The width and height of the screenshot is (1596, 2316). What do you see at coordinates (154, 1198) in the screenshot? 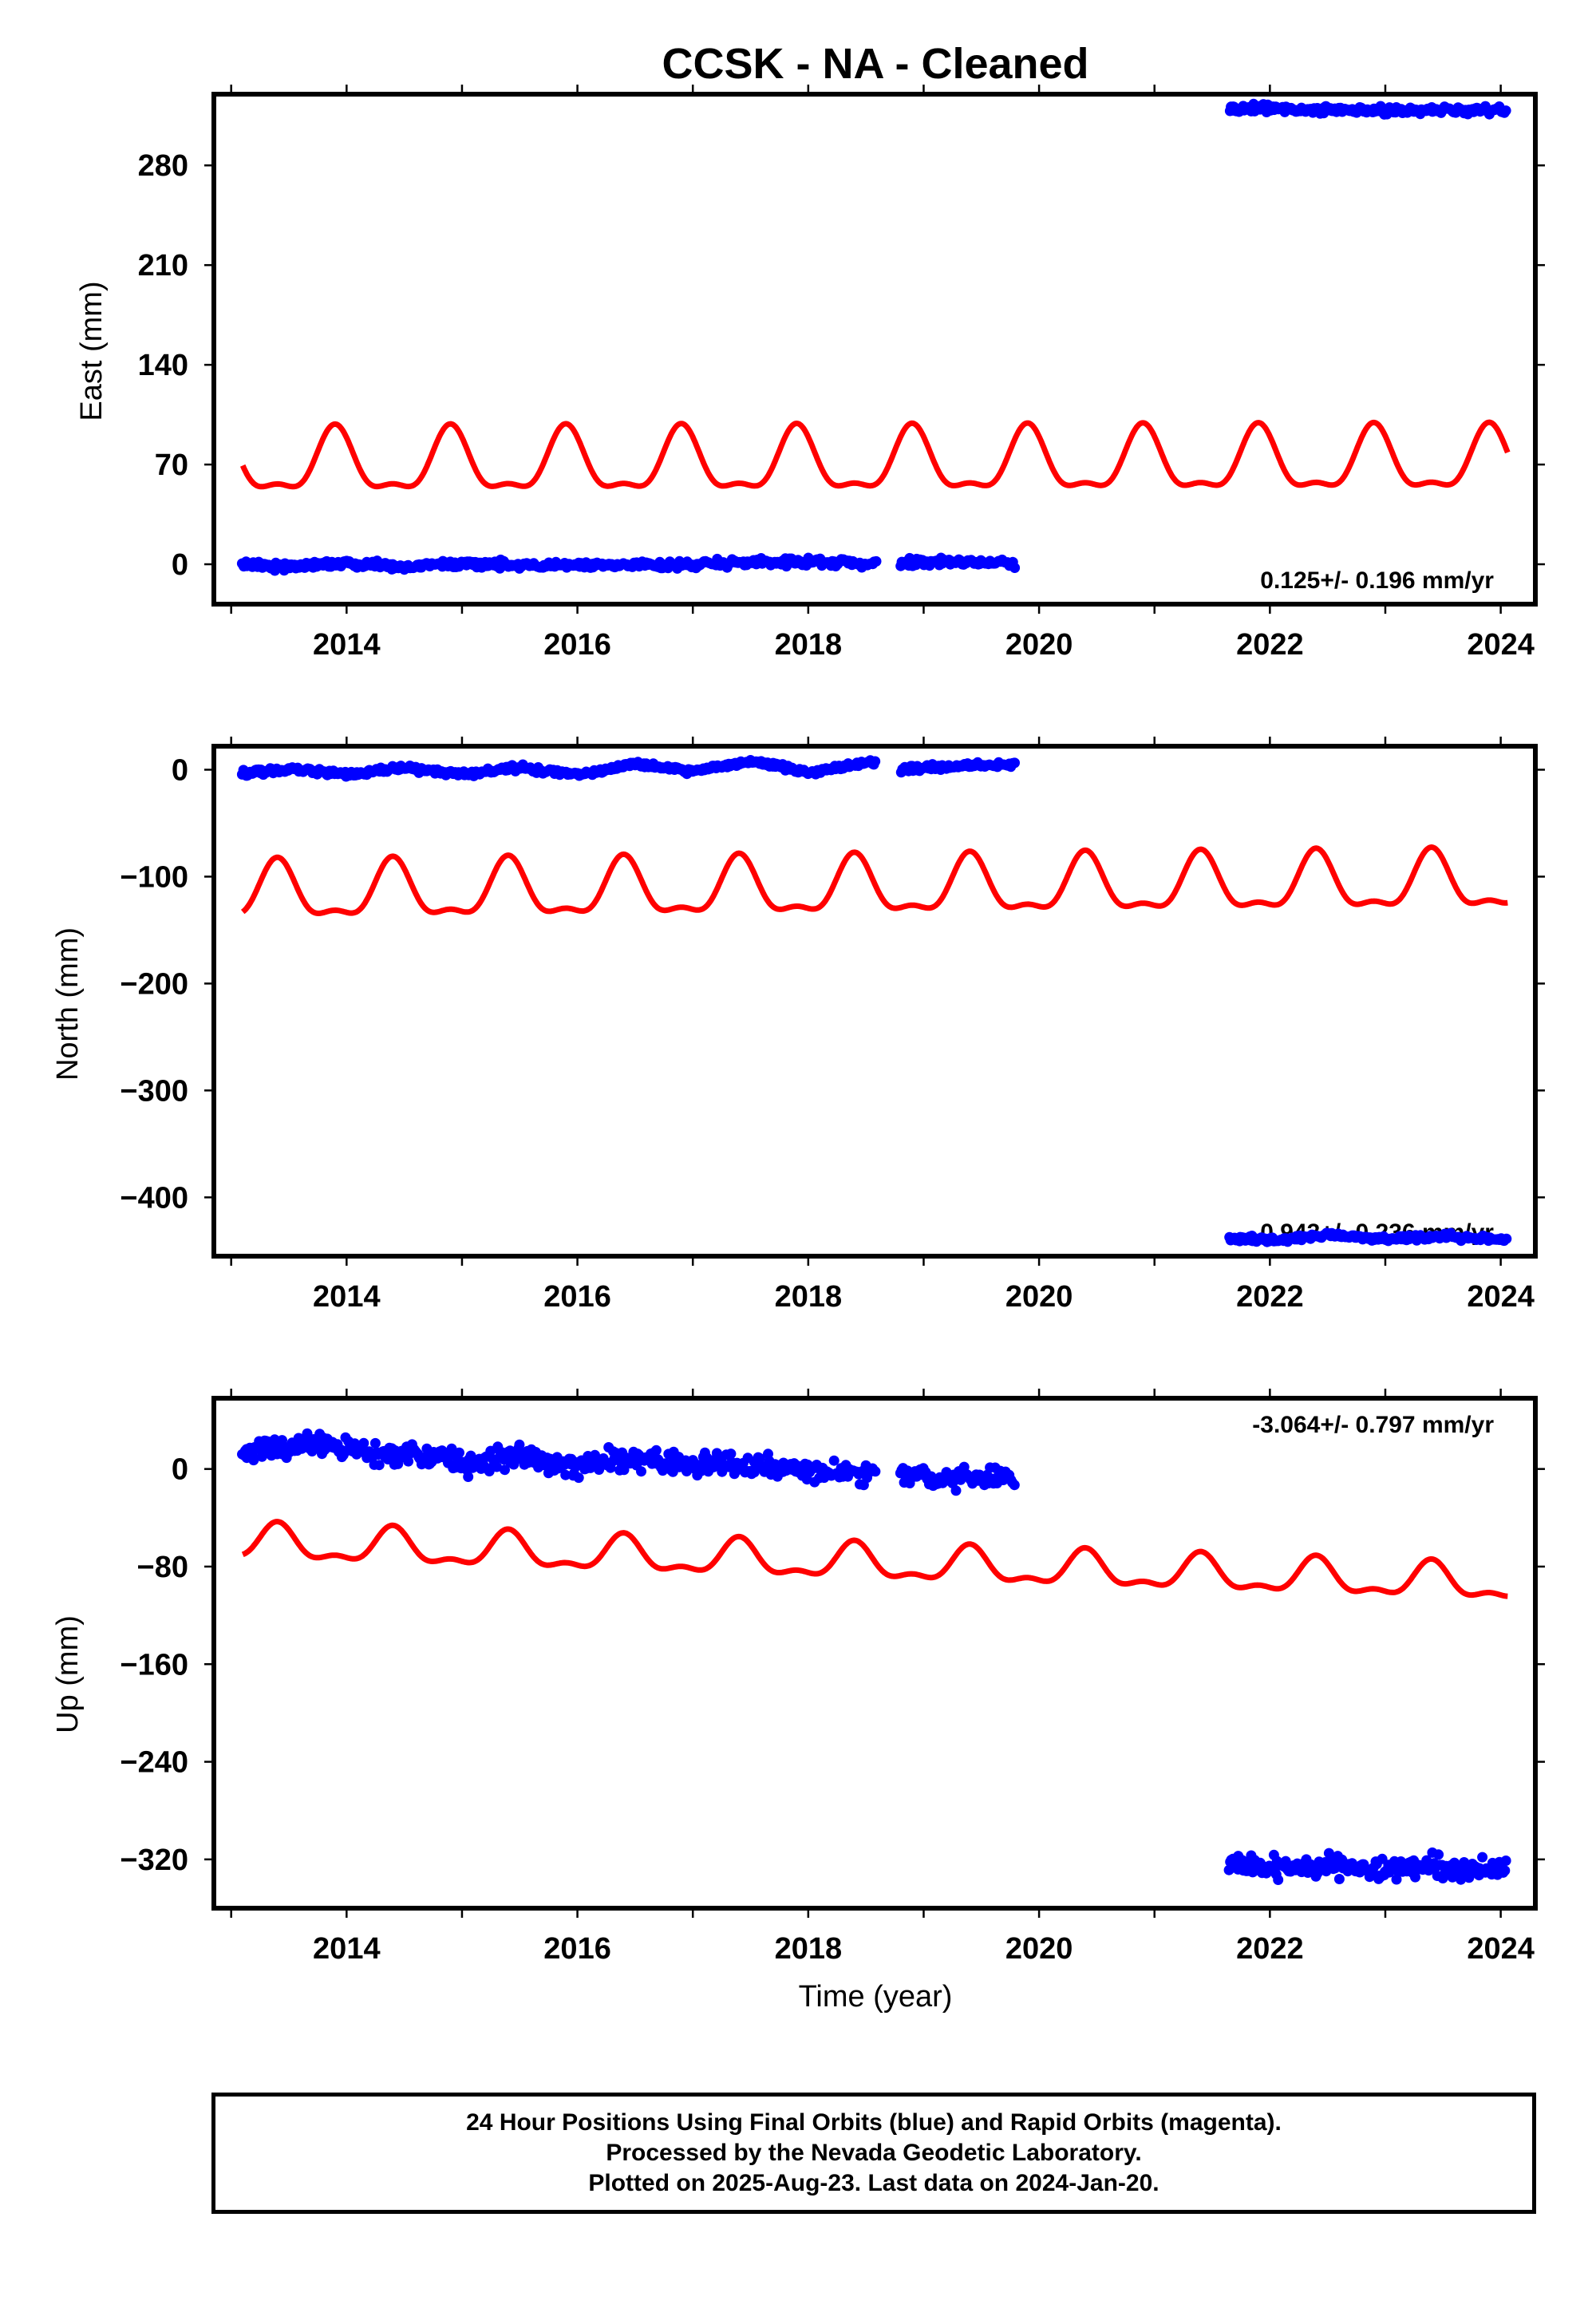
I see `north-y-tick-label: −400` at bounding box center [154, 1198].